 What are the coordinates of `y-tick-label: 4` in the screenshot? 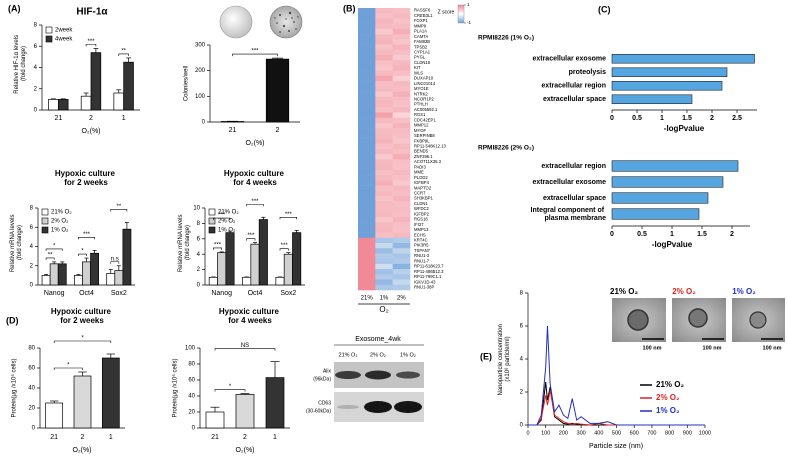 It's located at (36, 68).